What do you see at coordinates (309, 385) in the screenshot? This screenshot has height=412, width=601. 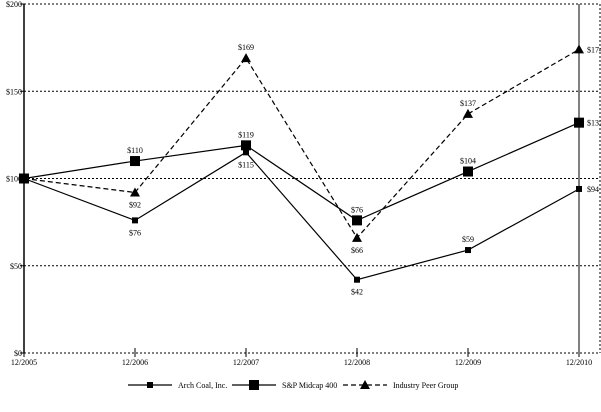 I see `legend-label: S&P Midcap 400` at bounding box center [309, 385].